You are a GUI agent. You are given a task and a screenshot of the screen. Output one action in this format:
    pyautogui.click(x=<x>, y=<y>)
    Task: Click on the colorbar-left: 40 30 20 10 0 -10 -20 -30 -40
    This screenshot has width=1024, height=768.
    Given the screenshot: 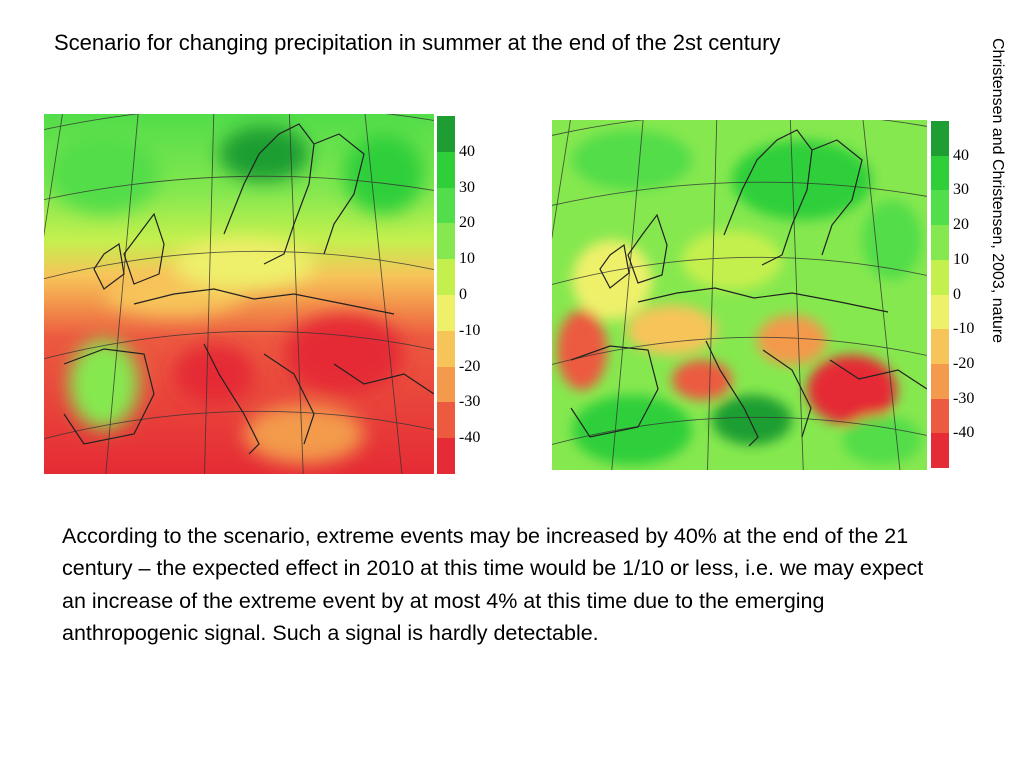 What is the action you would take?
    pyautogui.click(x=458, y=295)
    